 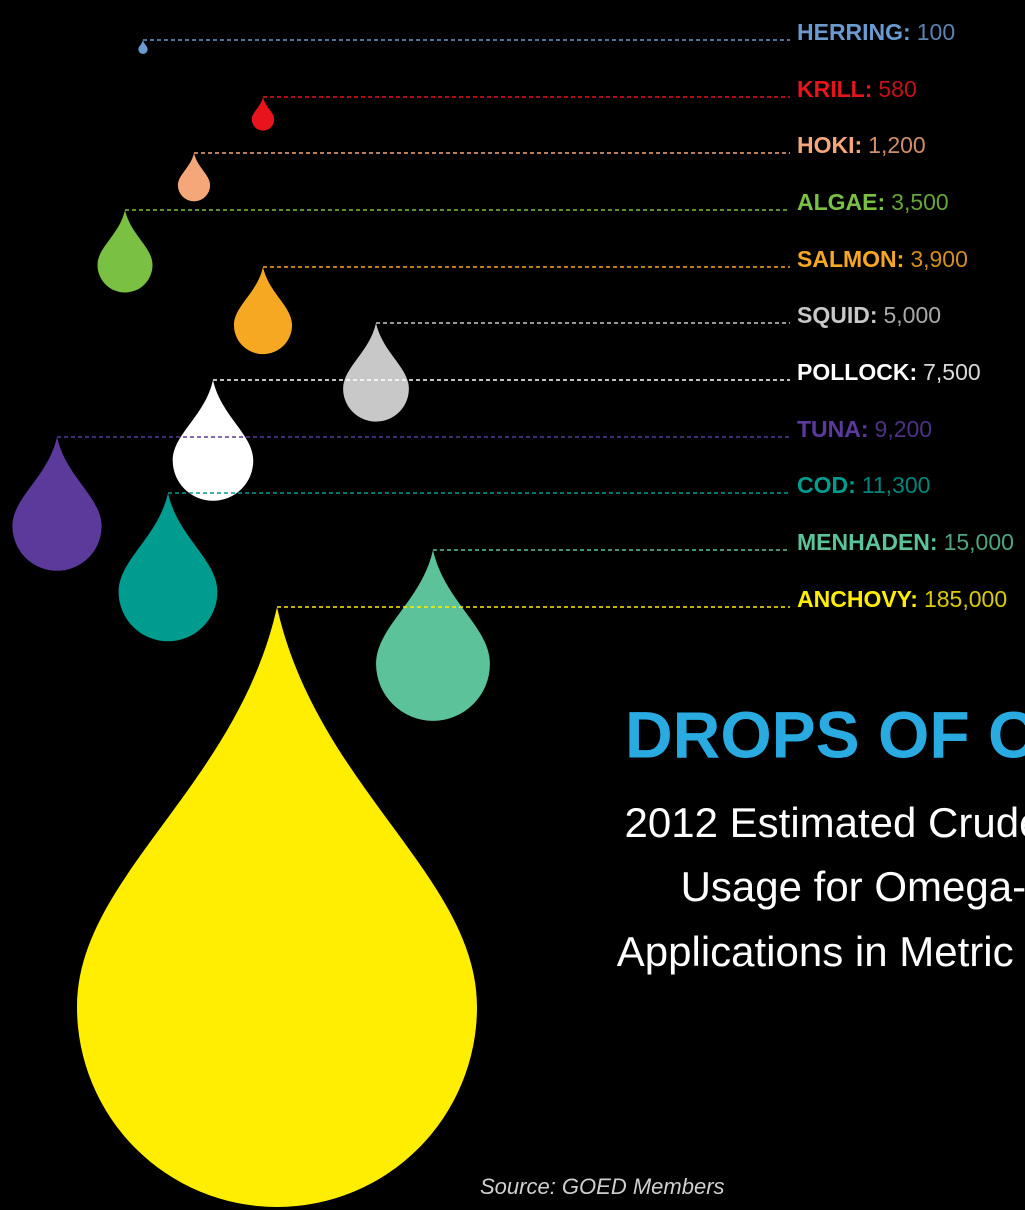 What do you see at coordinates (952, 372) in the screenshot?
I see `value-label: 7,500` at bounding box center [952, 372].